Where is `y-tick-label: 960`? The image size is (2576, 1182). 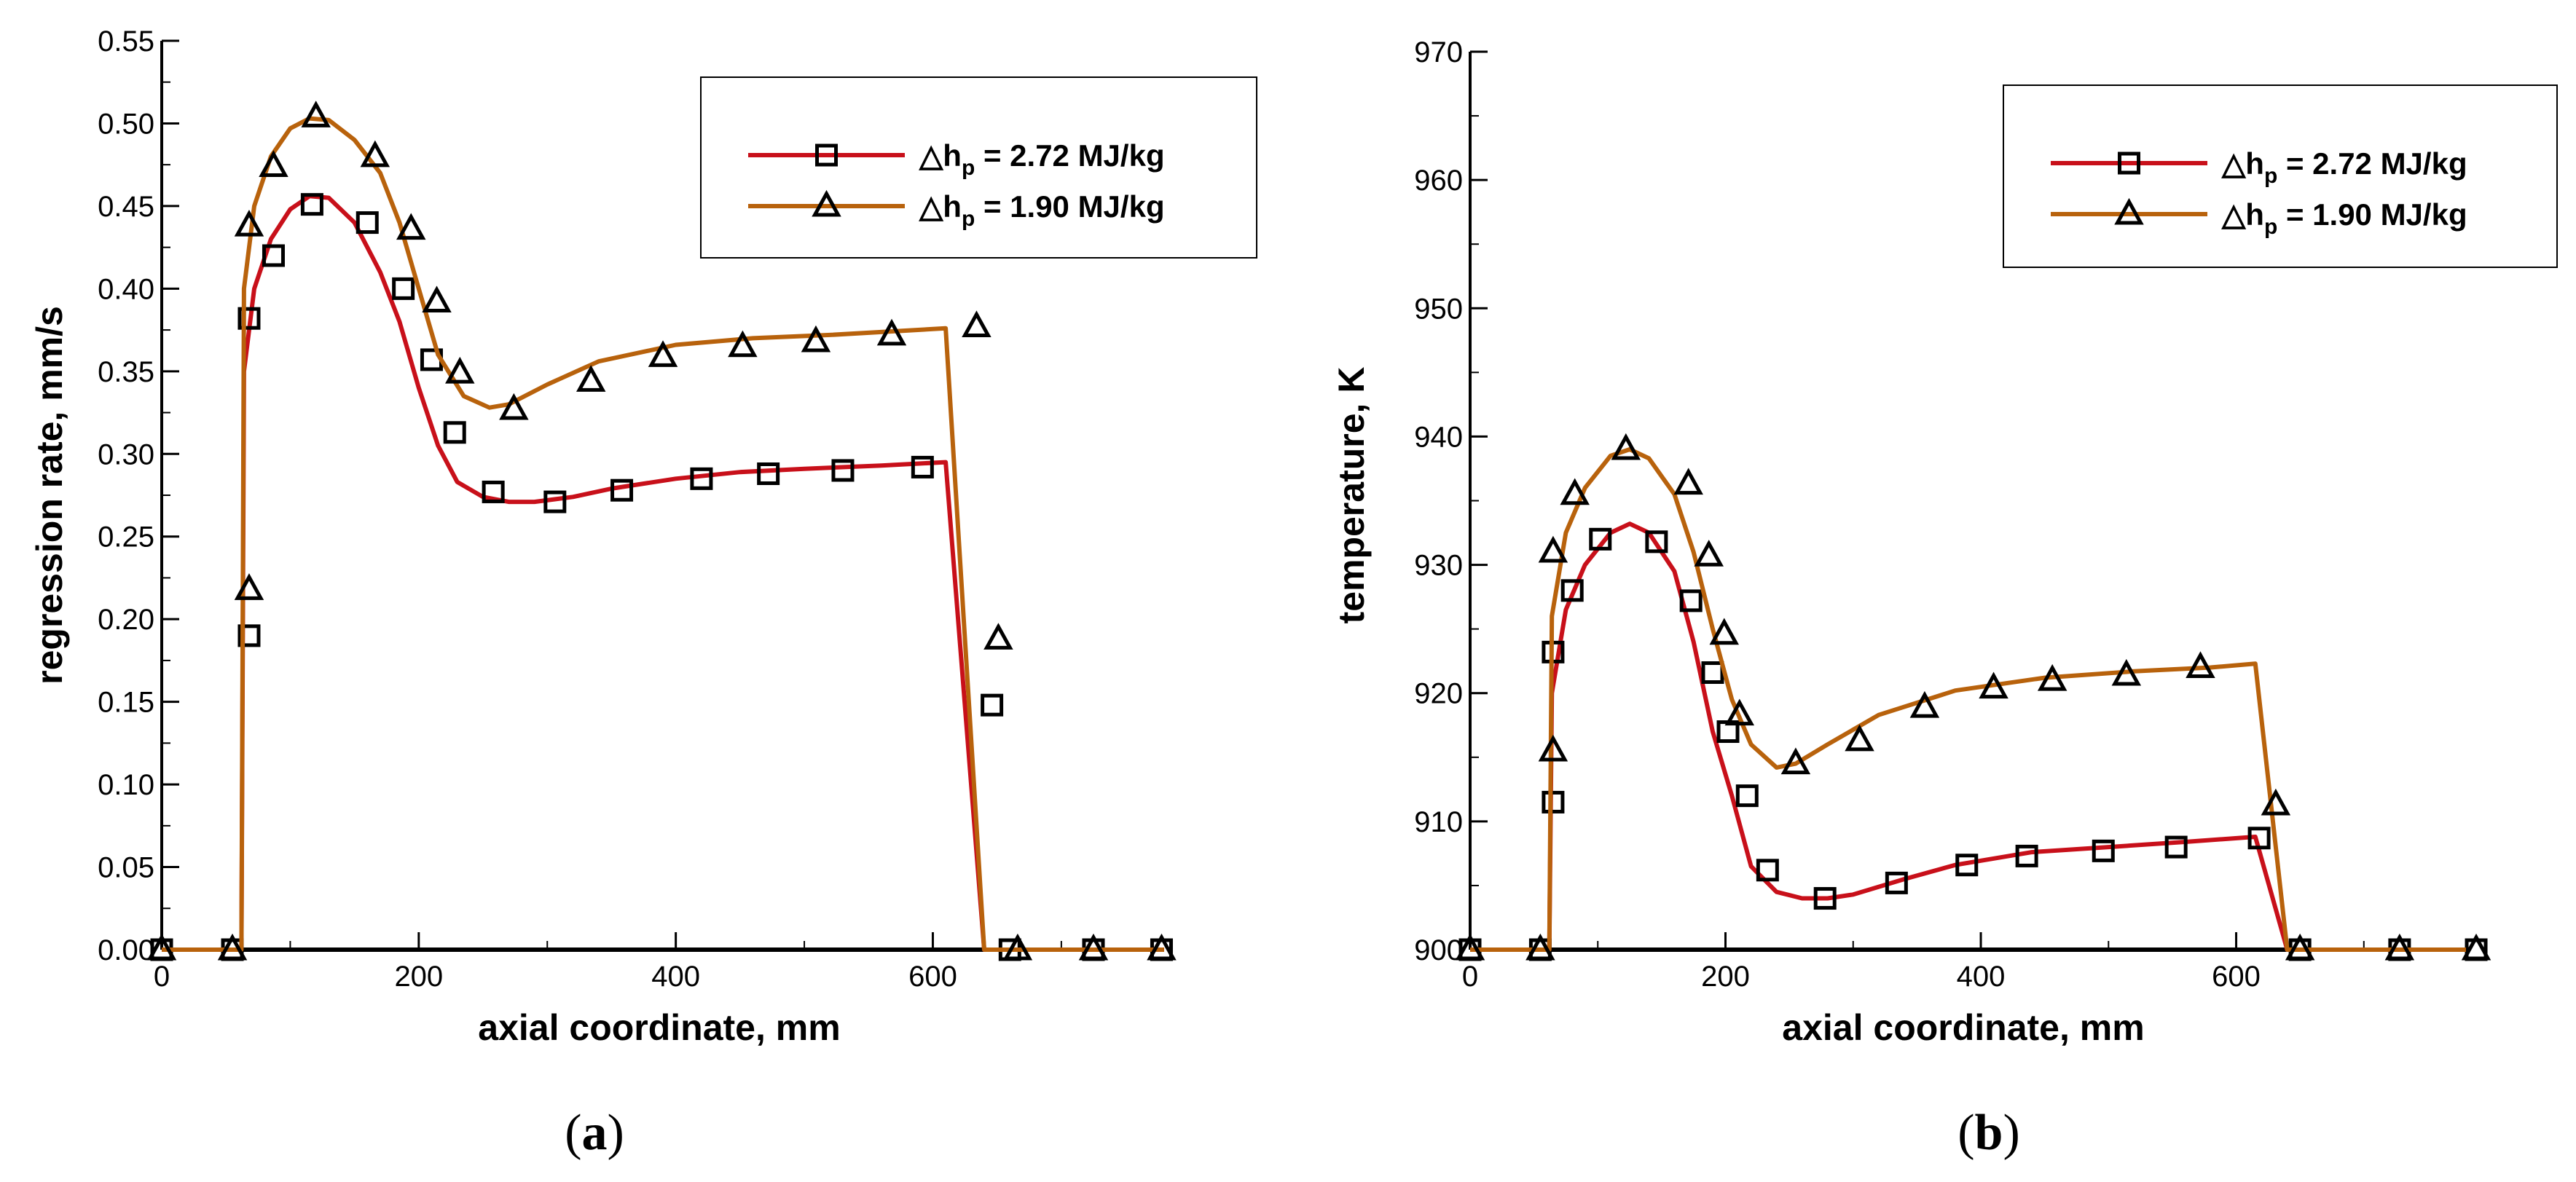 y-tick-label: 960 is located at coordinates (1438, 181).